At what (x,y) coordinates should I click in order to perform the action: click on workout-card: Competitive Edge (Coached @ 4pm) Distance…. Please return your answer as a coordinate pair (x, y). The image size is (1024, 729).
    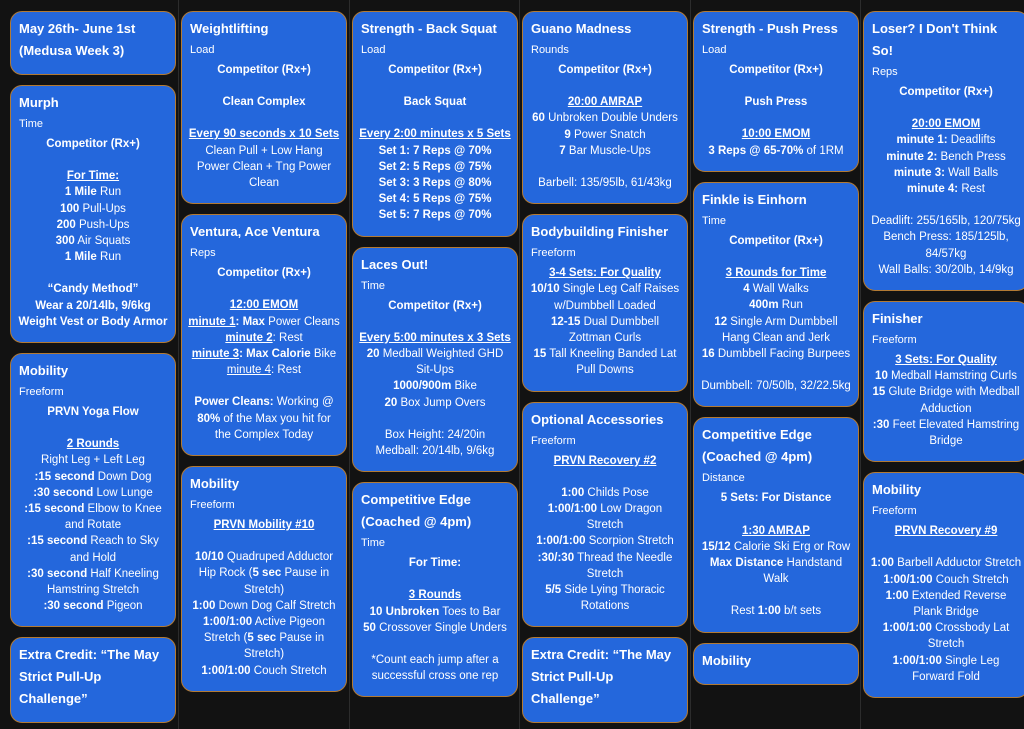
    Looking at the image, I should click on (776, 525).